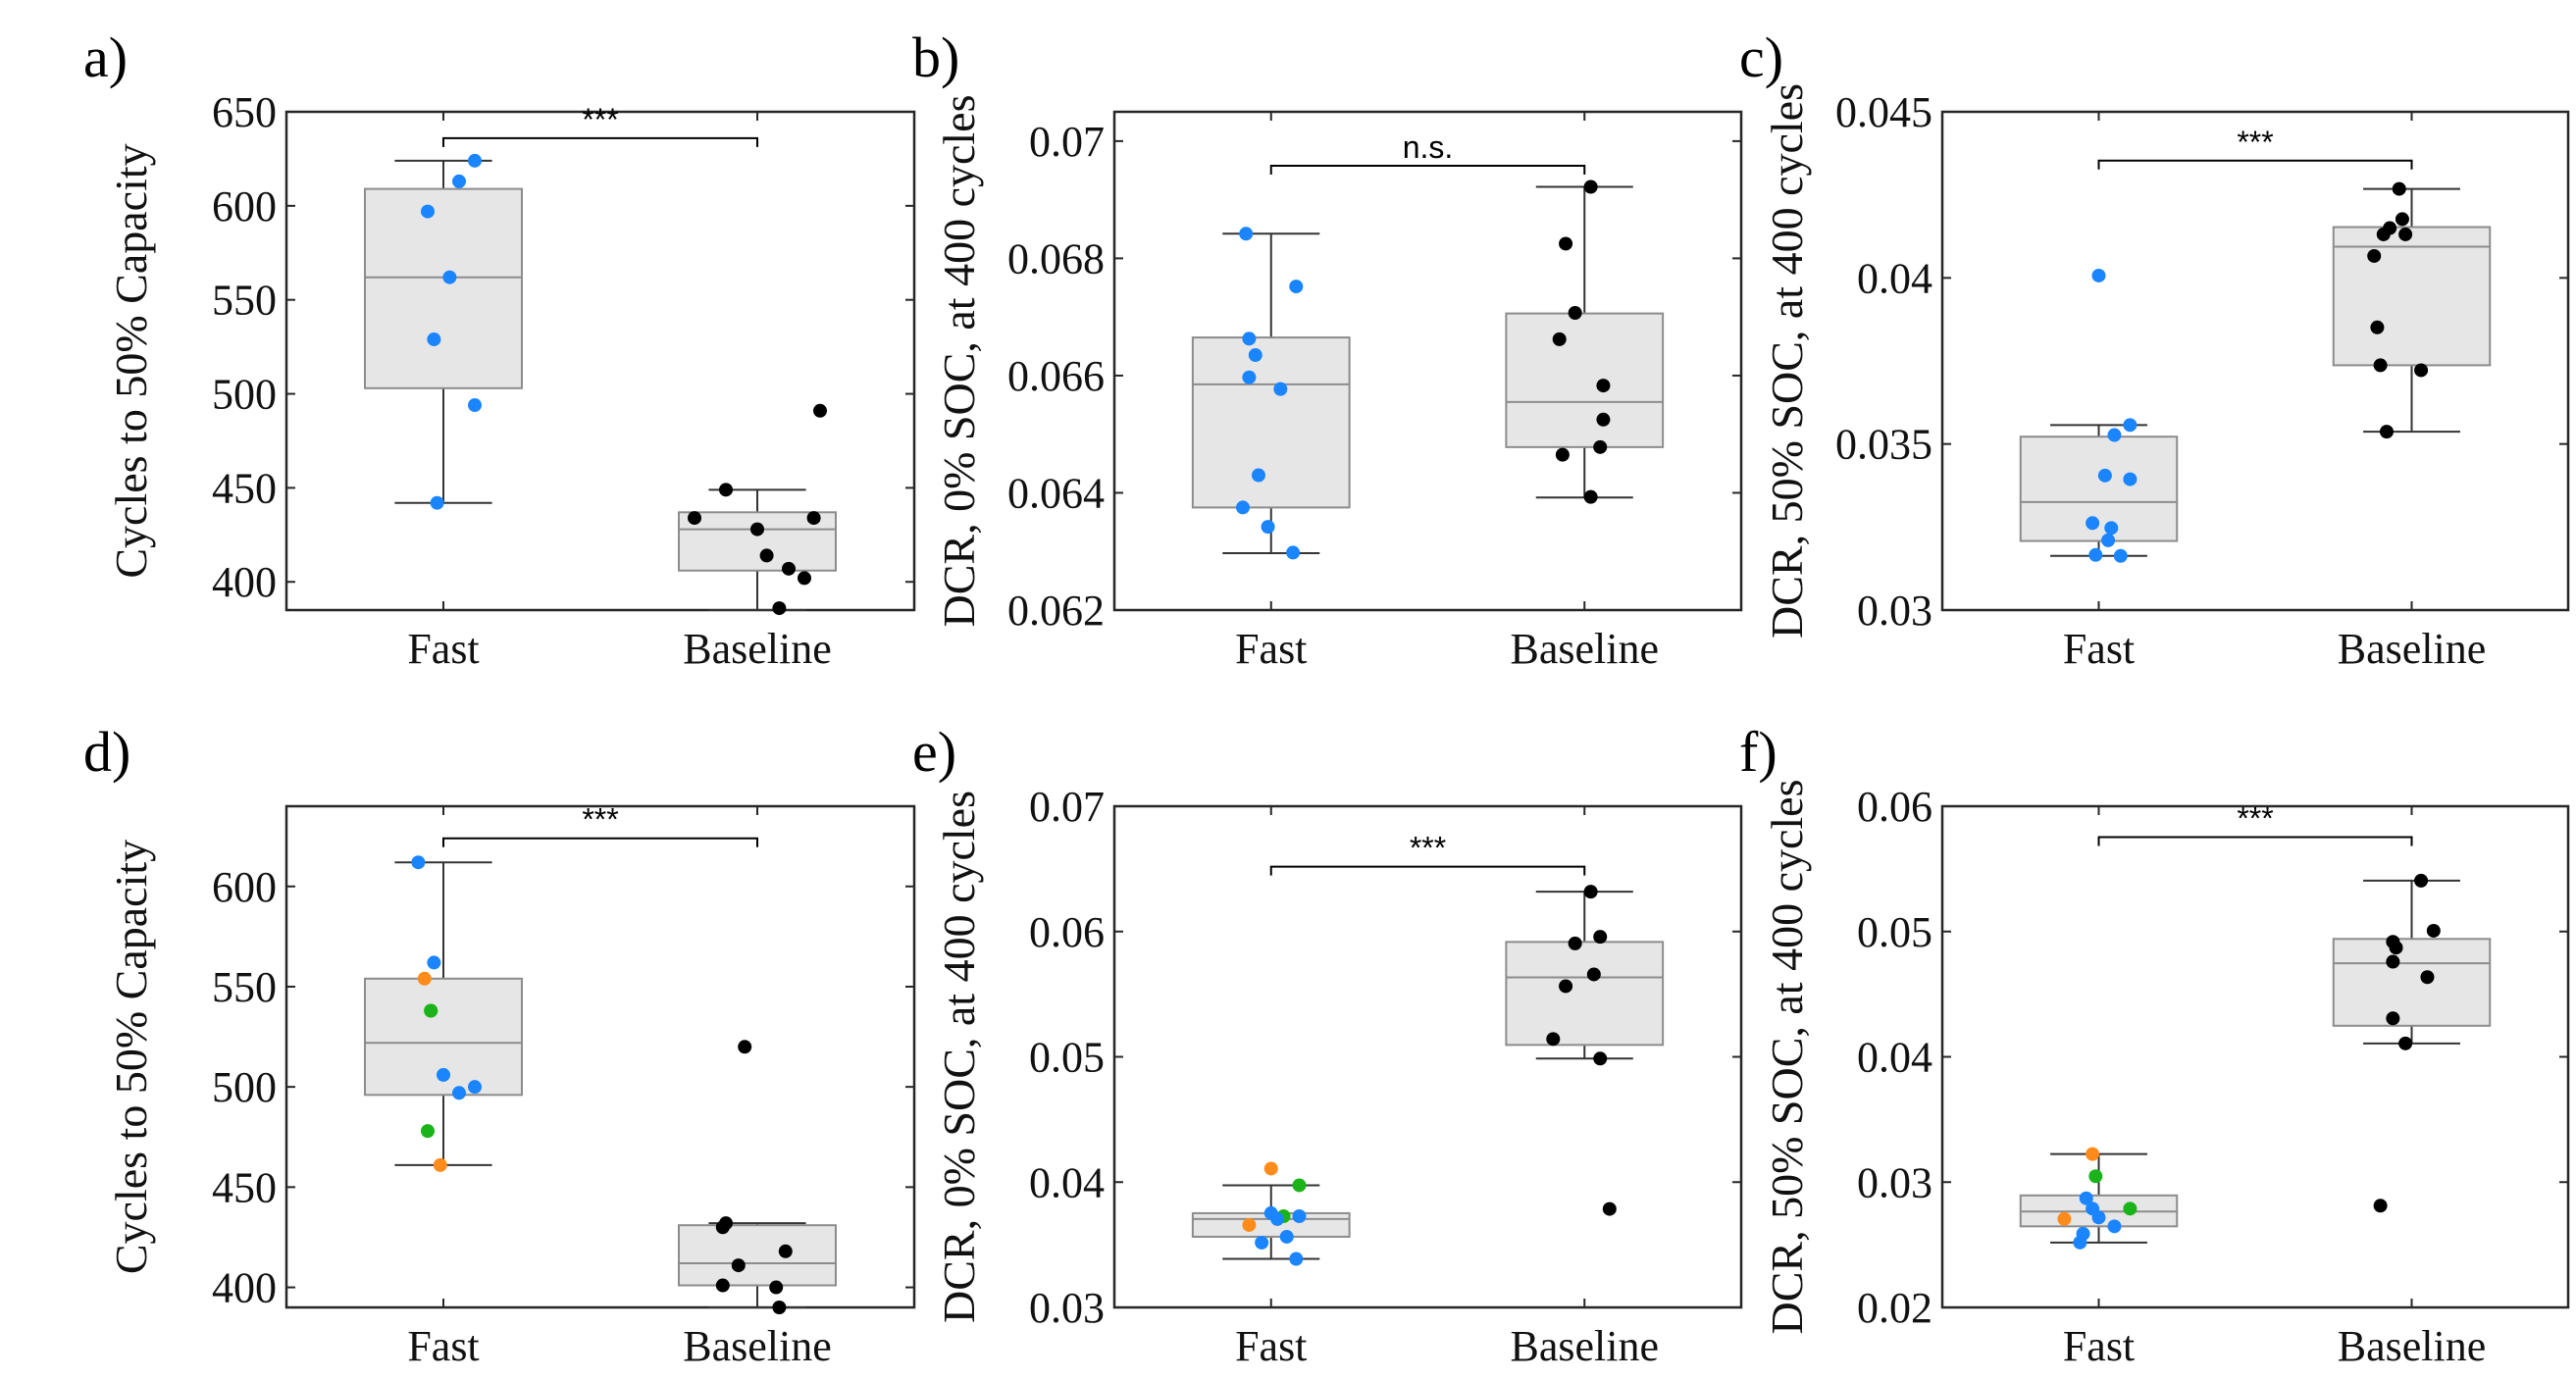 The height and width of the screenshot is (1380, 2576). I want to click on y-tick-label: 0.05, so click(1894, 932).